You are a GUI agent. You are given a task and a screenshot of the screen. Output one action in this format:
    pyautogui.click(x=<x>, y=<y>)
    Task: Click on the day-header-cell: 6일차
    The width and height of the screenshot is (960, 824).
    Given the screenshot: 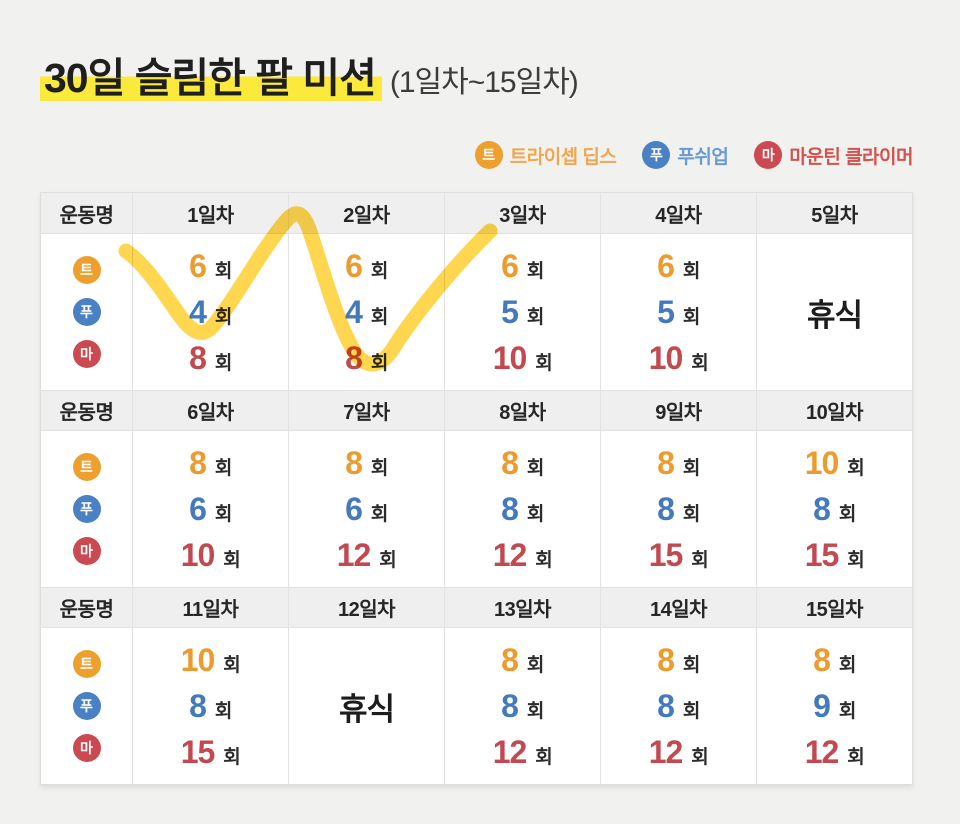 What is the action you would take?
    pyautogui.click(x=210, y=410)
    